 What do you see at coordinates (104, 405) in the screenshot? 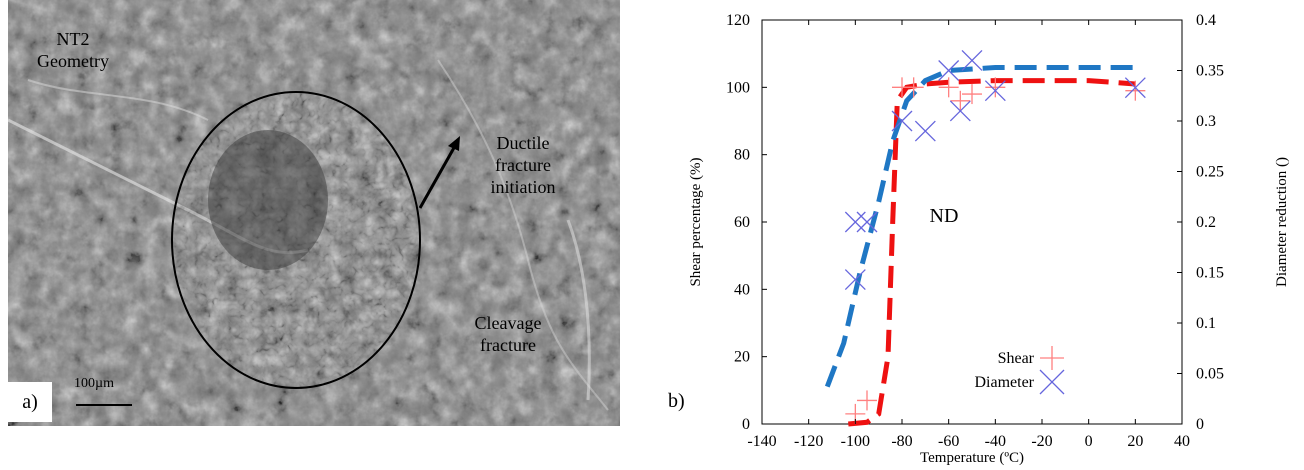
I see `scale-bar` at bounding box center [104, 405].